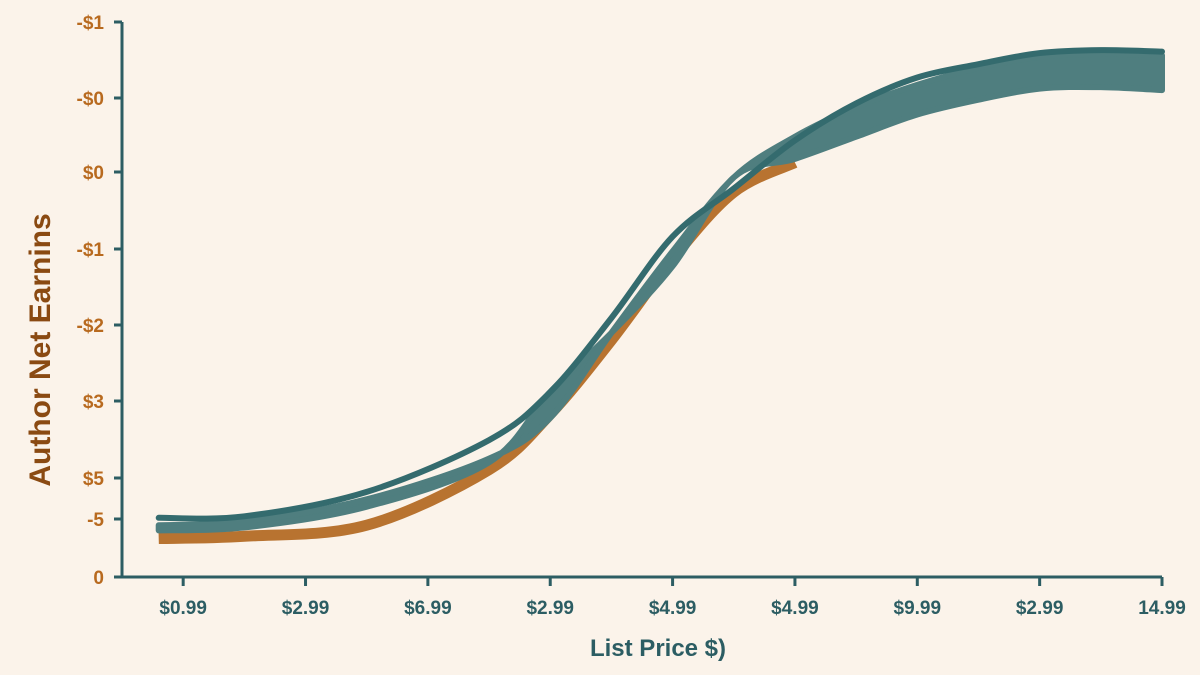 Image resolution: width=1200 pixels, height=675 pixels. What do you see at coordinates (658, 648) in the screenshot?
I see `x-axis-label: List Price $)` at bounding box center [658, 648].